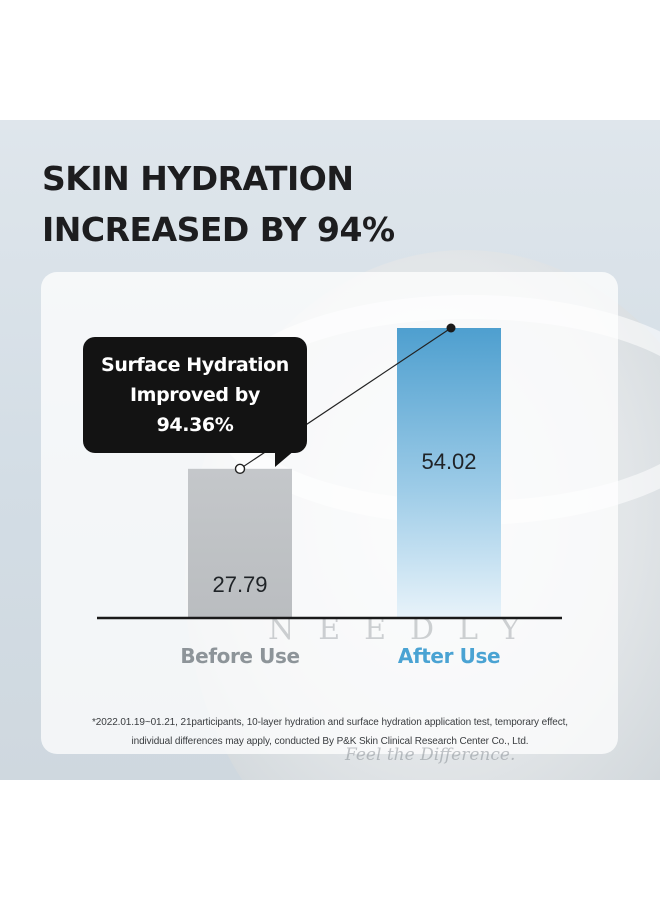 The width and height of the screenshot is (660, 900). I want to click on value-label: 54.02, so click(449, 462).